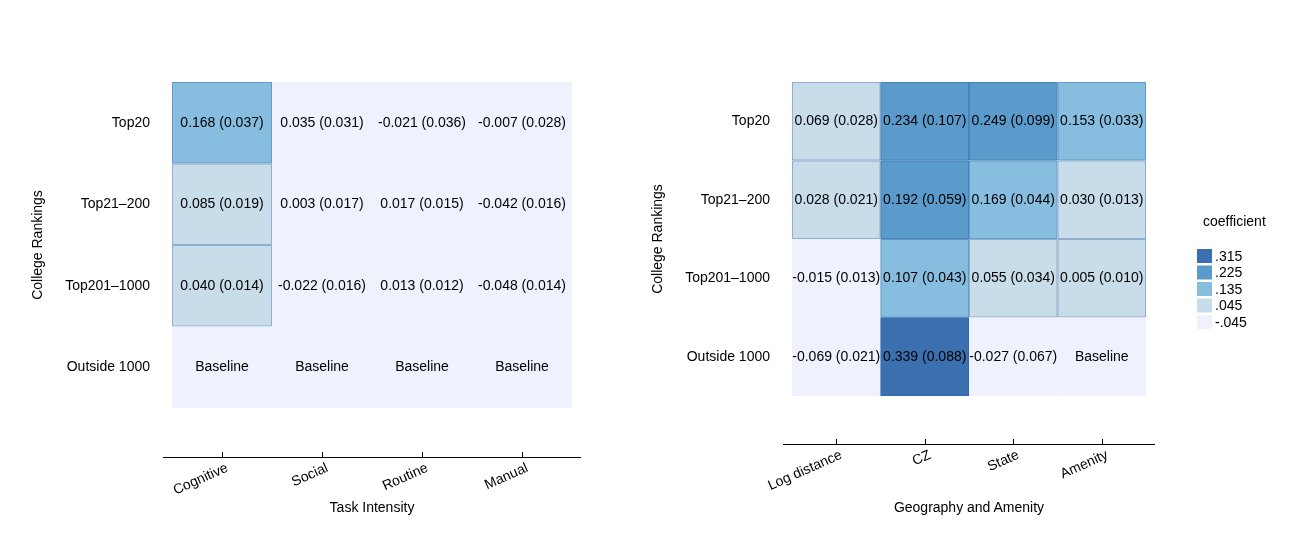  What do you see at coordinates (969, 506) in the screenshot?
I see `x-axis-title: Geography and Amenity` at bounding box center [969, 506].